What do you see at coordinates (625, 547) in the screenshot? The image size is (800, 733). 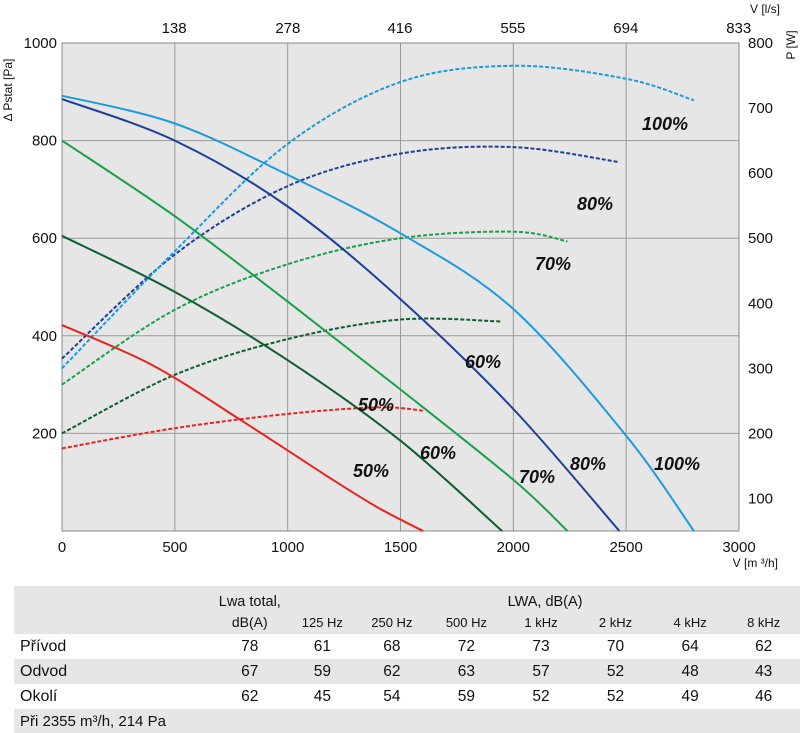 I see `x-tick-label: 2500` at bounding box center [625, 547].